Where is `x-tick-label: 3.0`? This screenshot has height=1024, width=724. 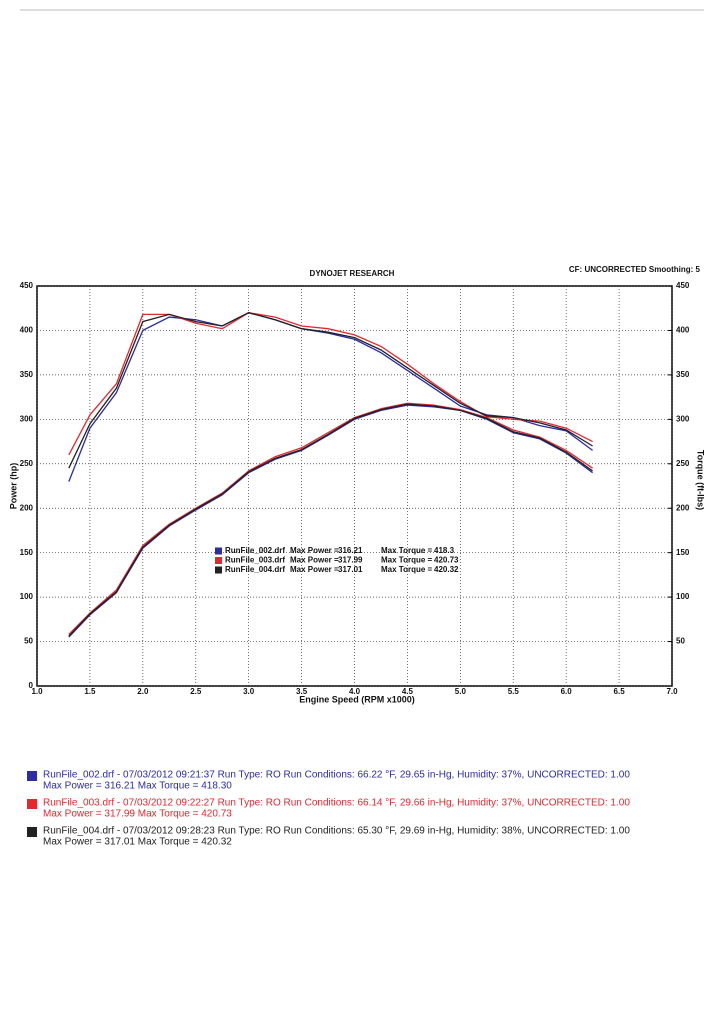 x-tick-label: 3.0 is located at coordinates (249, 691).